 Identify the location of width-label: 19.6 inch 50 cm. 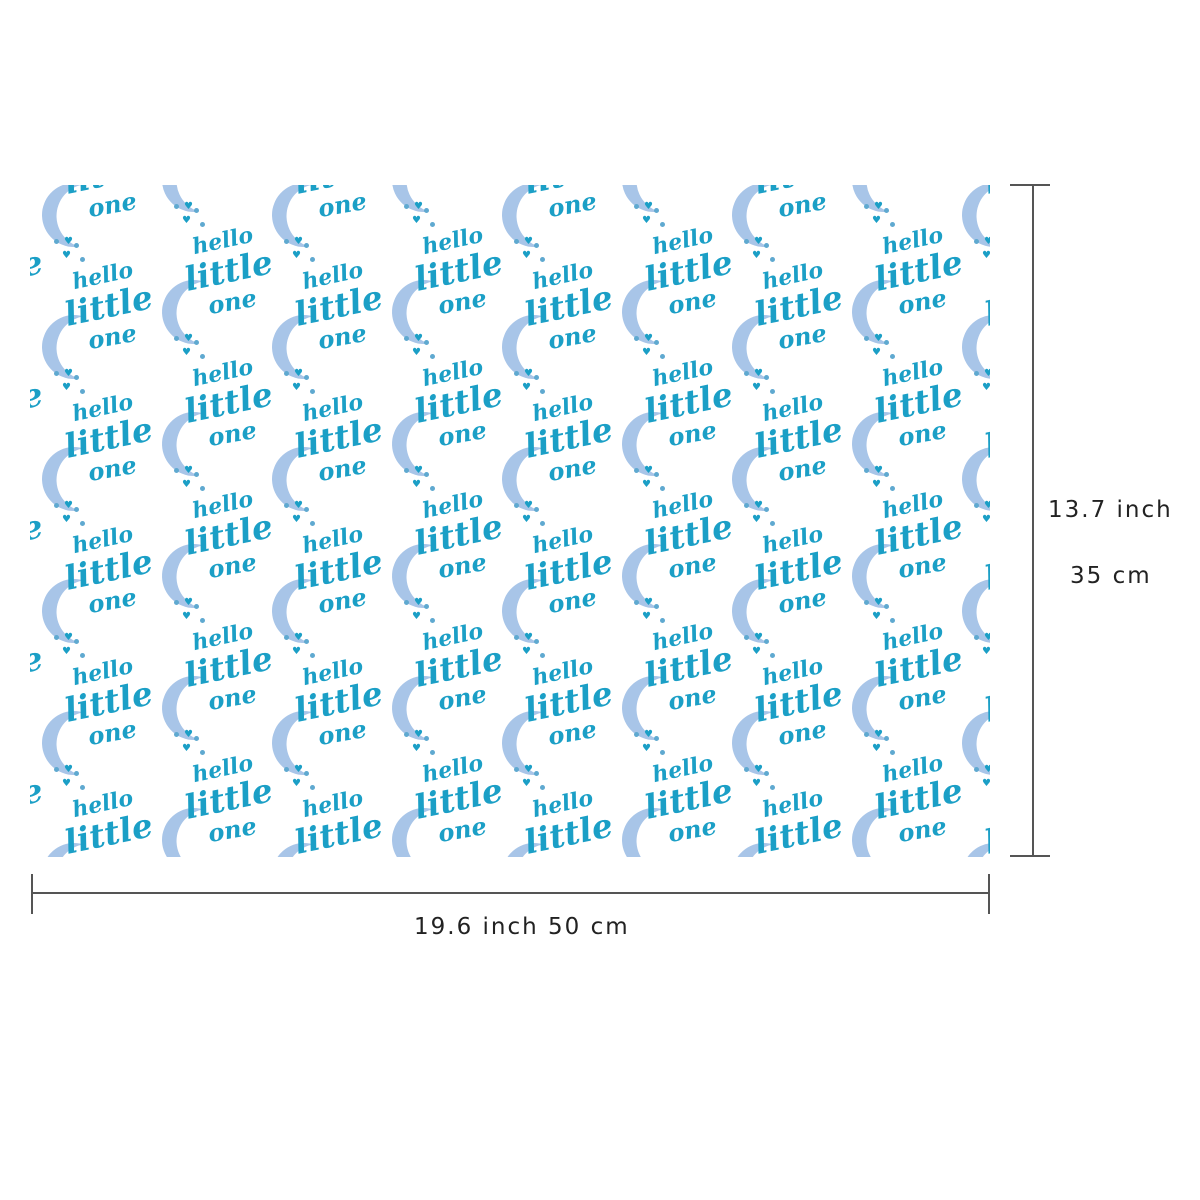
(522, 927).